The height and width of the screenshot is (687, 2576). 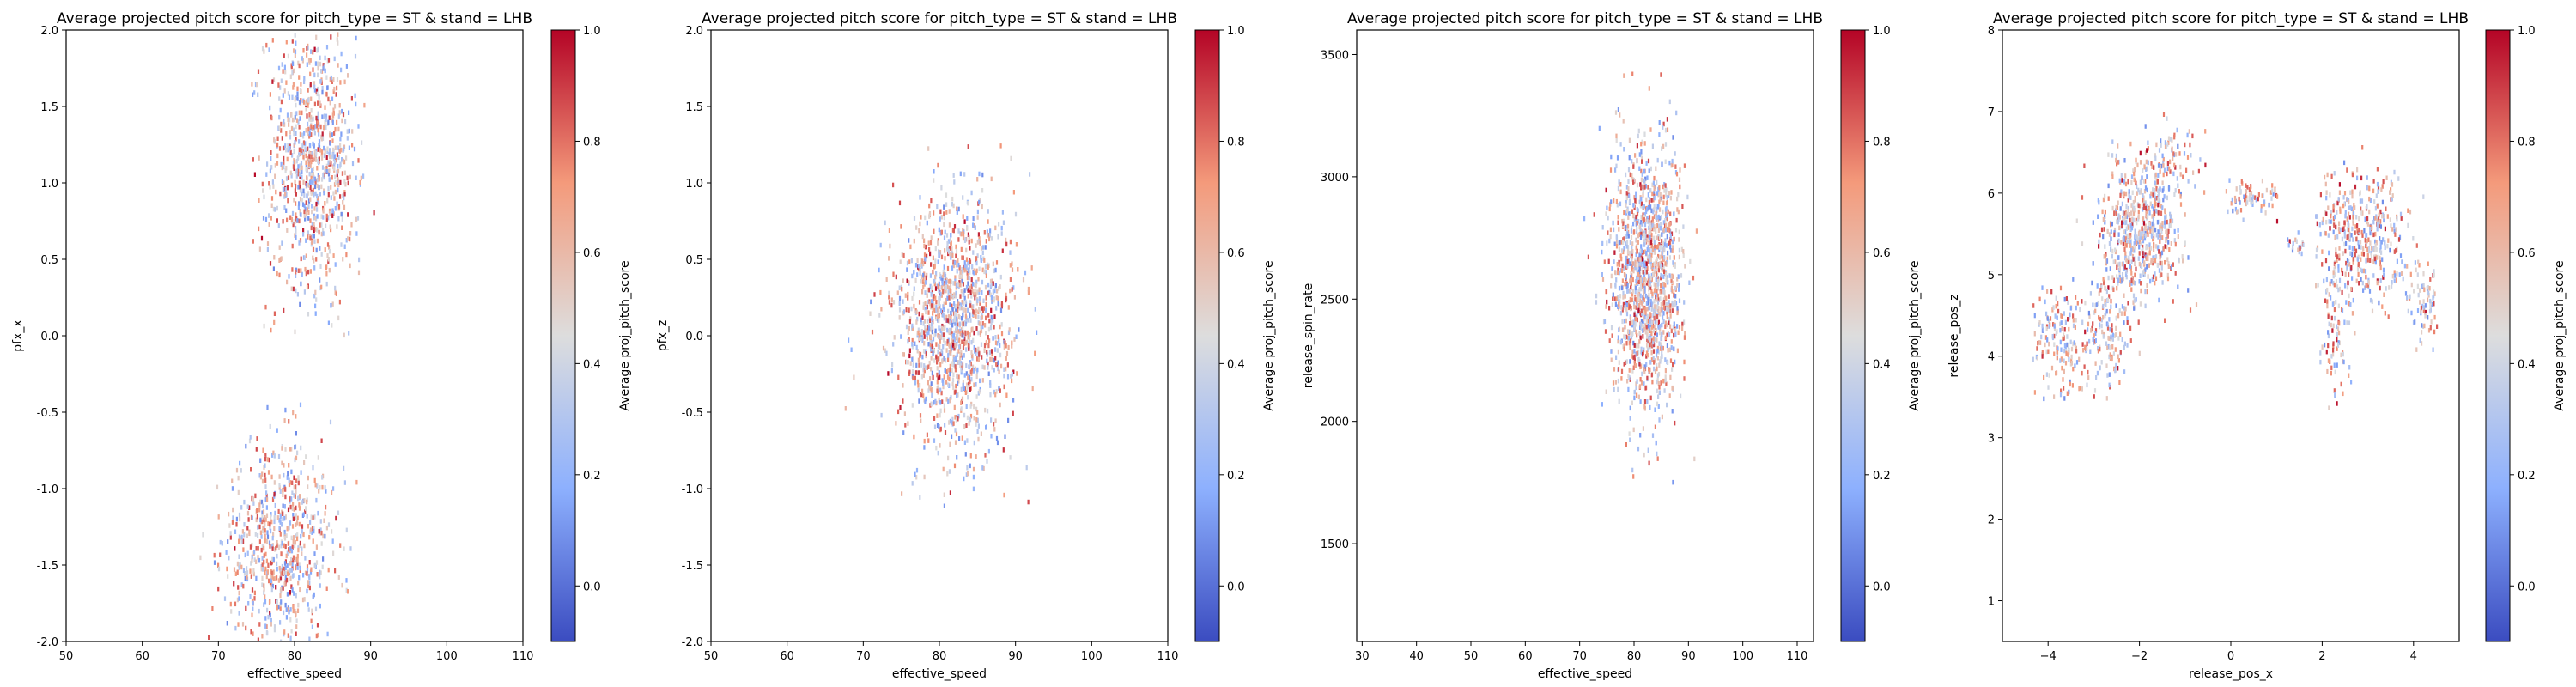 What do you see at coordinates (592, 253) in the screenshot?
I see `colorbar-tick-label: 0.6` at bounding box center [592, 253].